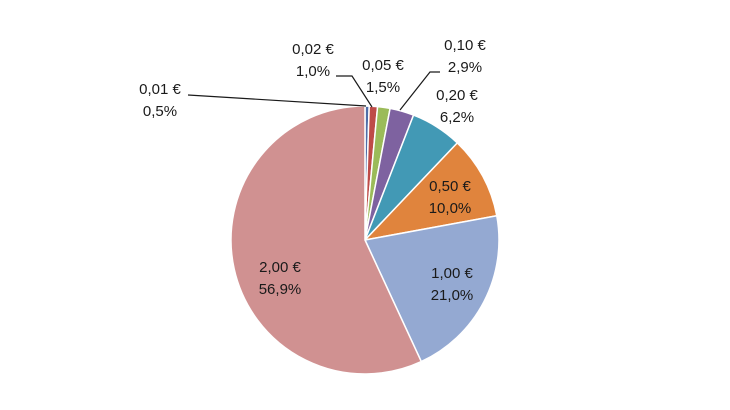  I want to click on data-label-category: 0,50 €, so click(450, 186).